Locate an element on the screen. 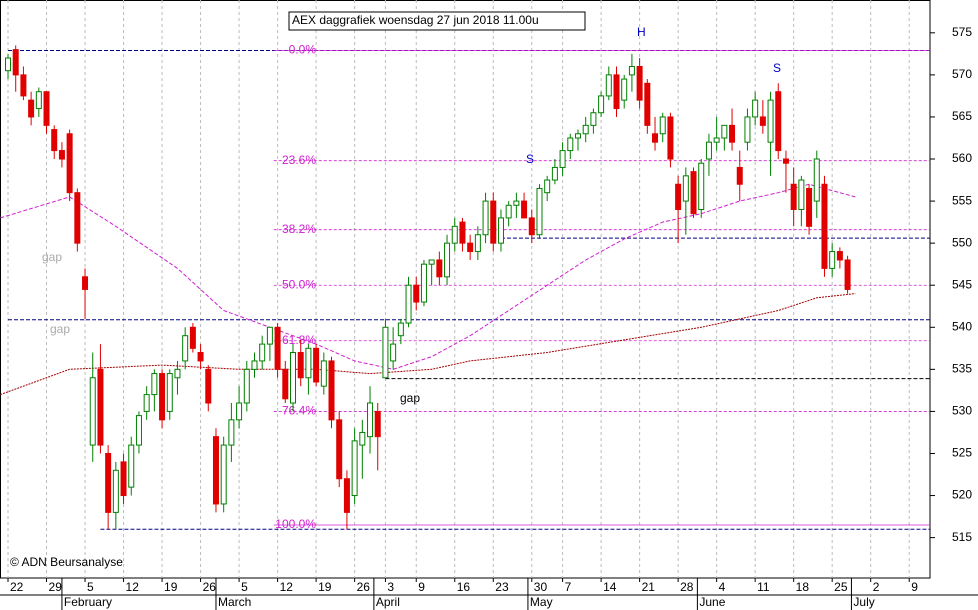 The width and height of the screenshot is (978, 610). fib-label: 0.0% is located at coordinates (303, 50).